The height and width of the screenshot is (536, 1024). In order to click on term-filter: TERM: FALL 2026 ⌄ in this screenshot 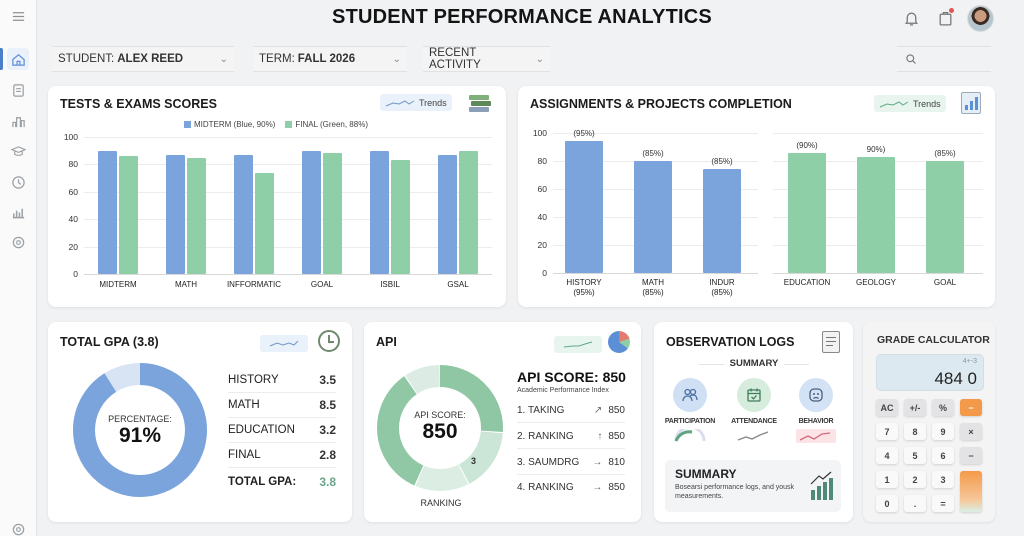, I will do `click(330, 59)`.